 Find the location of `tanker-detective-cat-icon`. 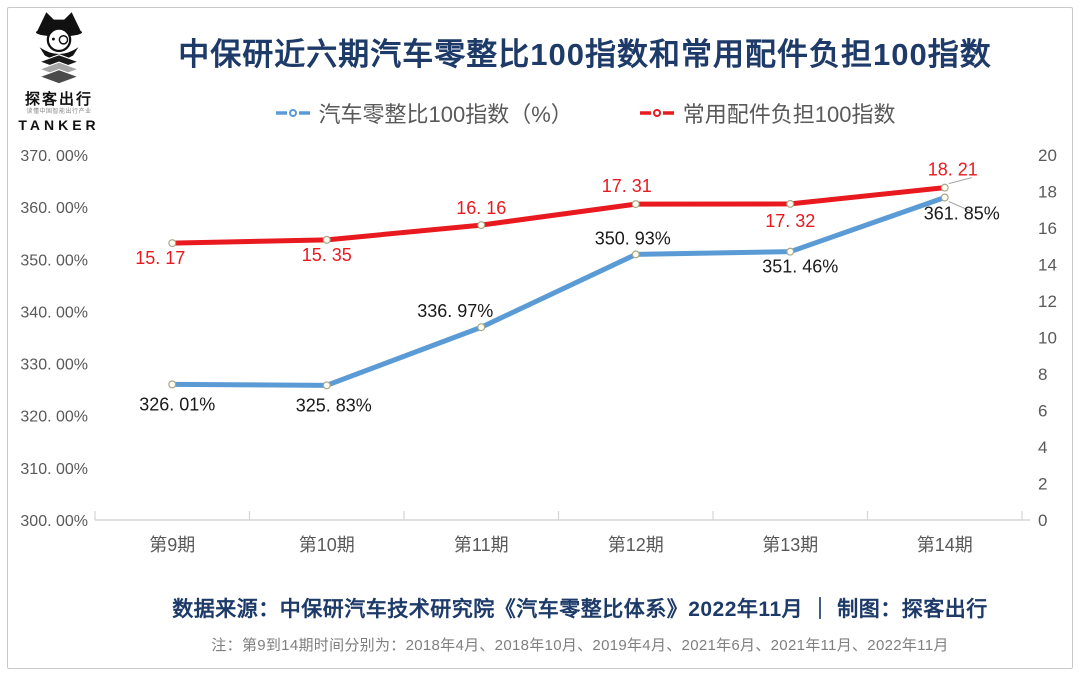

tanker-detective-cat-icon is located at coordinates (59, 48).